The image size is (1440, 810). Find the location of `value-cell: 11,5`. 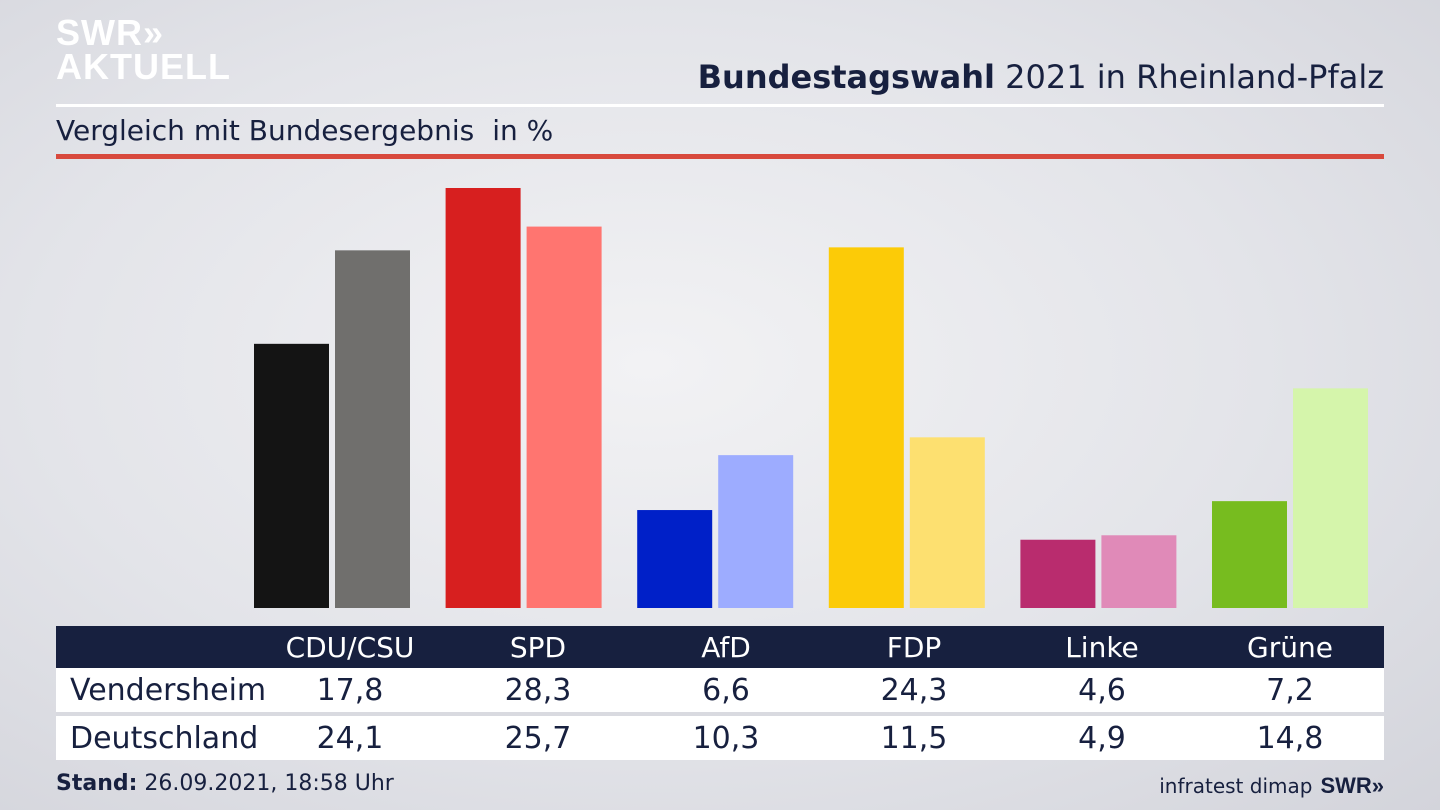

value-cell: 11,5 is located at coordinates (914, 736).